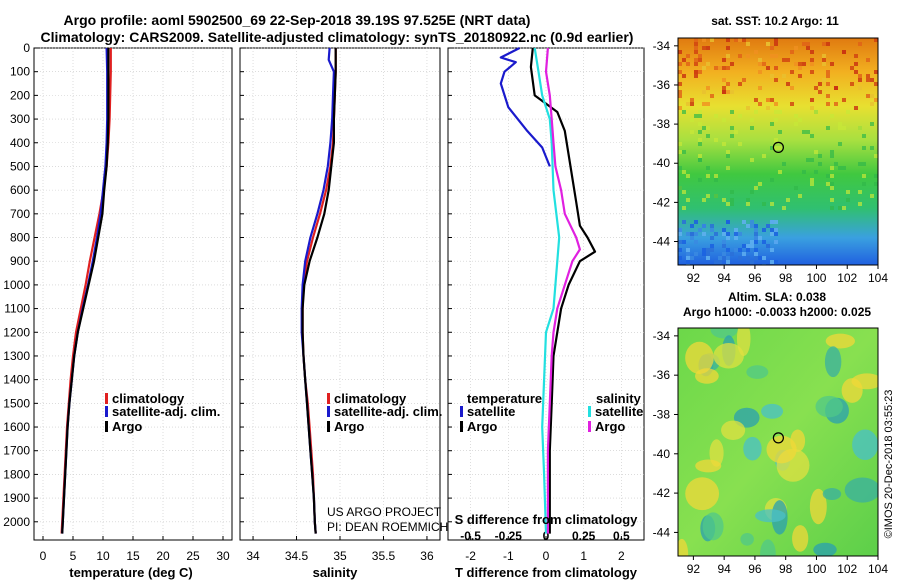 The height and width of the screenshot is (585, 900). Describe the element at coordinates (20, 214) in the screenshot. I see `depth-tick-label: 700` at that location.